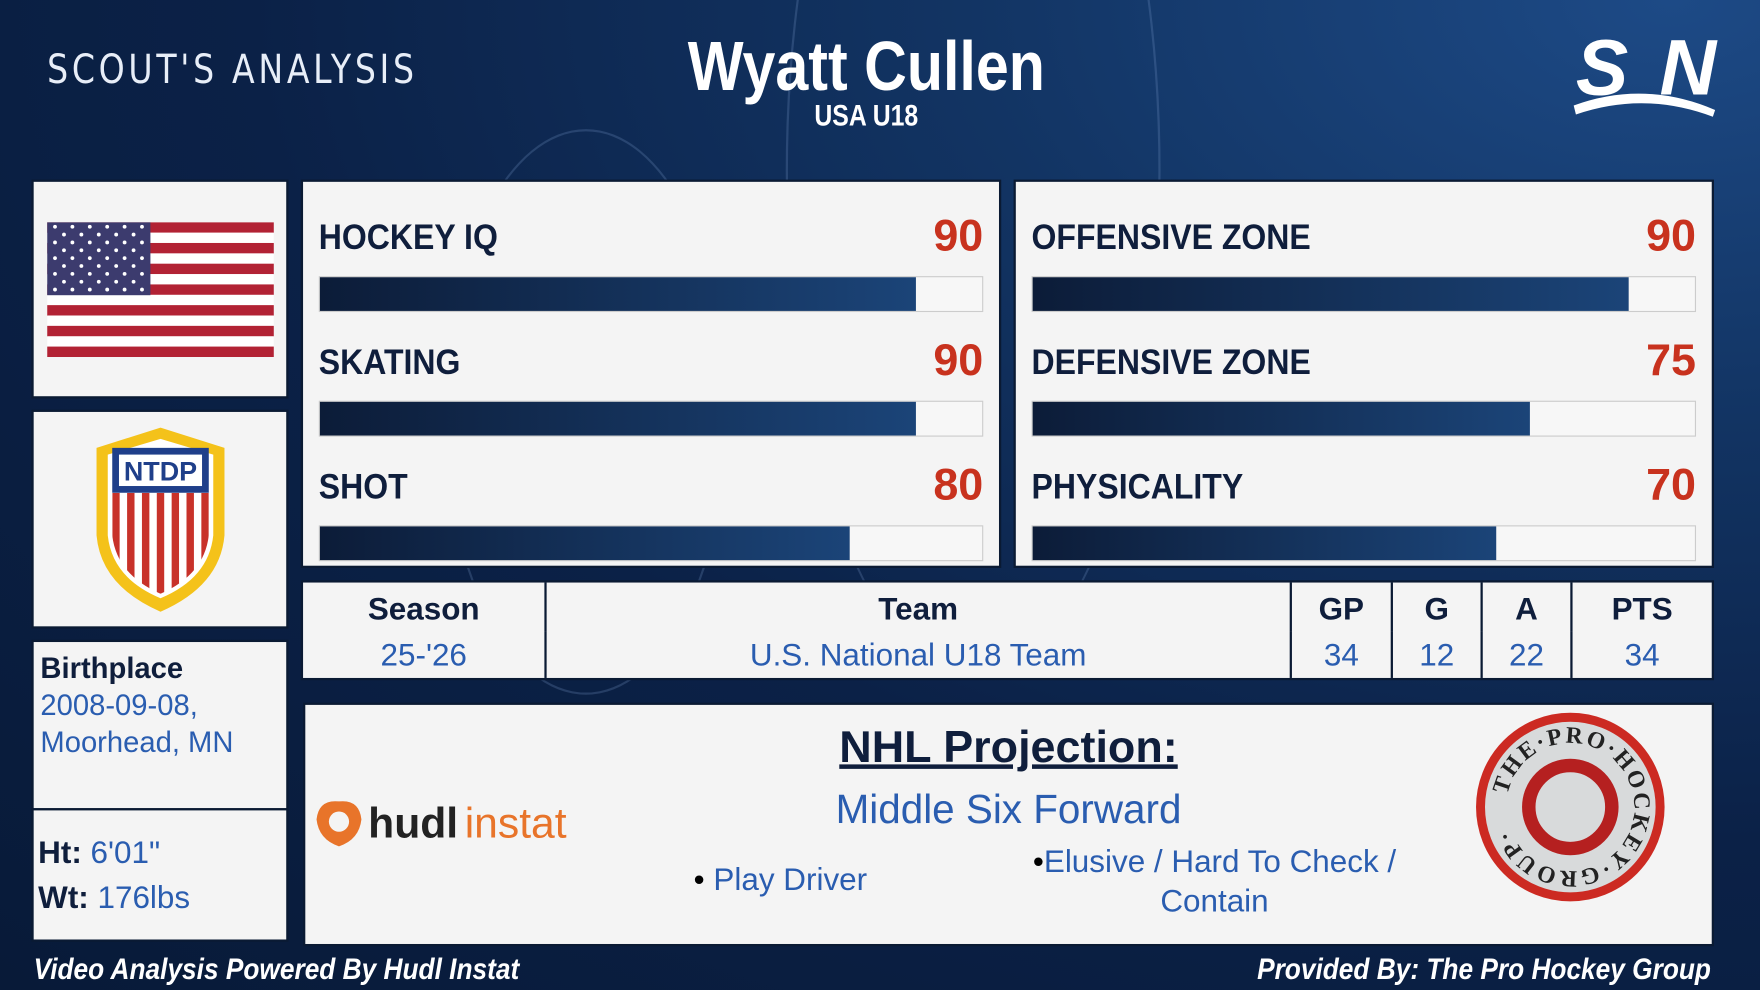 Image resolution: width=1760 pixels, height=990 pixels. Describe the element at coordinates (651, 377) in the screenshot. I see `rating-skating: SKATING 90` at that location.